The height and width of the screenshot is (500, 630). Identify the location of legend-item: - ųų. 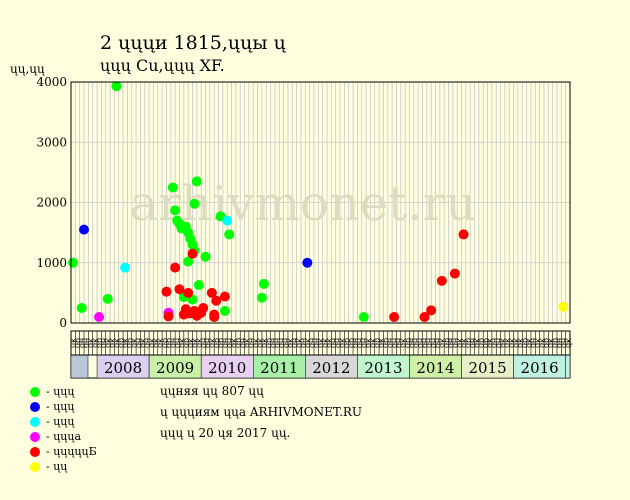
(63, 466).